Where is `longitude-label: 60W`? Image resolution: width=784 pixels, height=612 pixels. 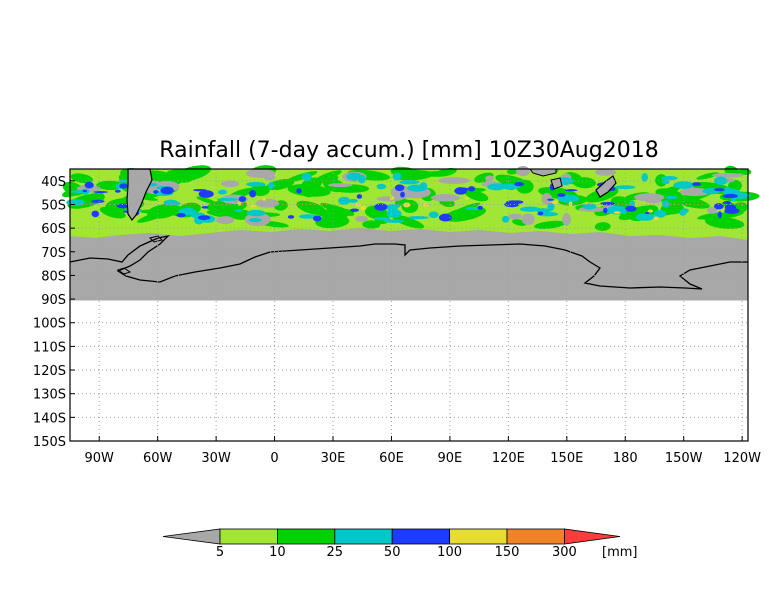 longitude-label: 60W is located at coordinates (158, 458).